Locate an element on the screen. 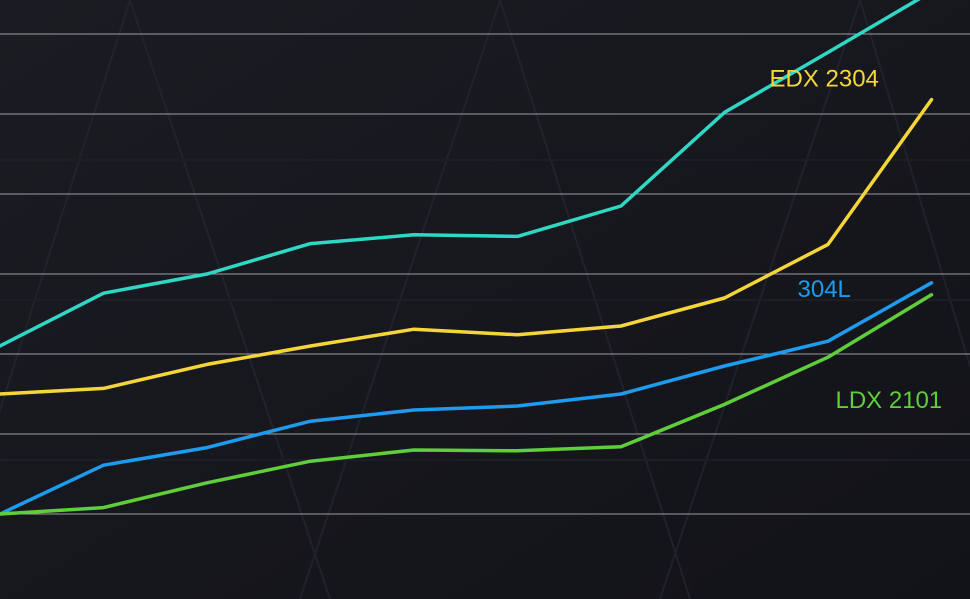 The height and width of the screenshot is (599, 970). series-label-304l: 304L is located at coordinates (824, 289).